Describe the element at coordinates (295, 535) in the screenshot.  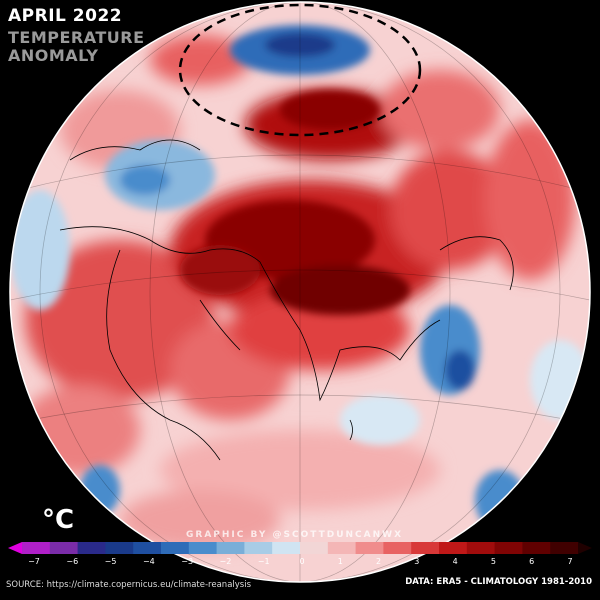
I see `graphic-credit: GRAPHIC BY @SCOTTDUNCANWX` at that location.